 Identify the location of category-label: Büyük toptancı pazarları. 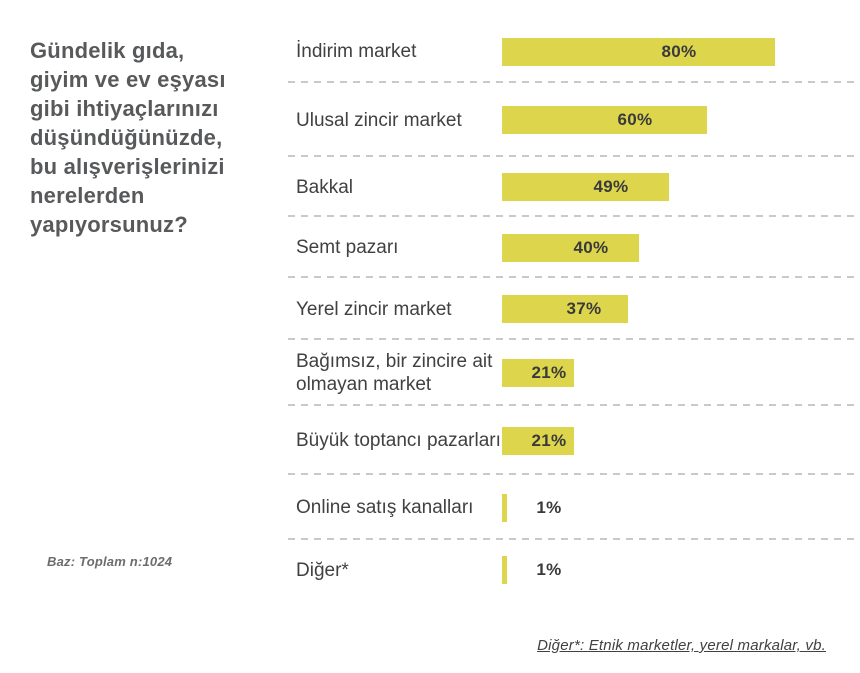
(398, 440).